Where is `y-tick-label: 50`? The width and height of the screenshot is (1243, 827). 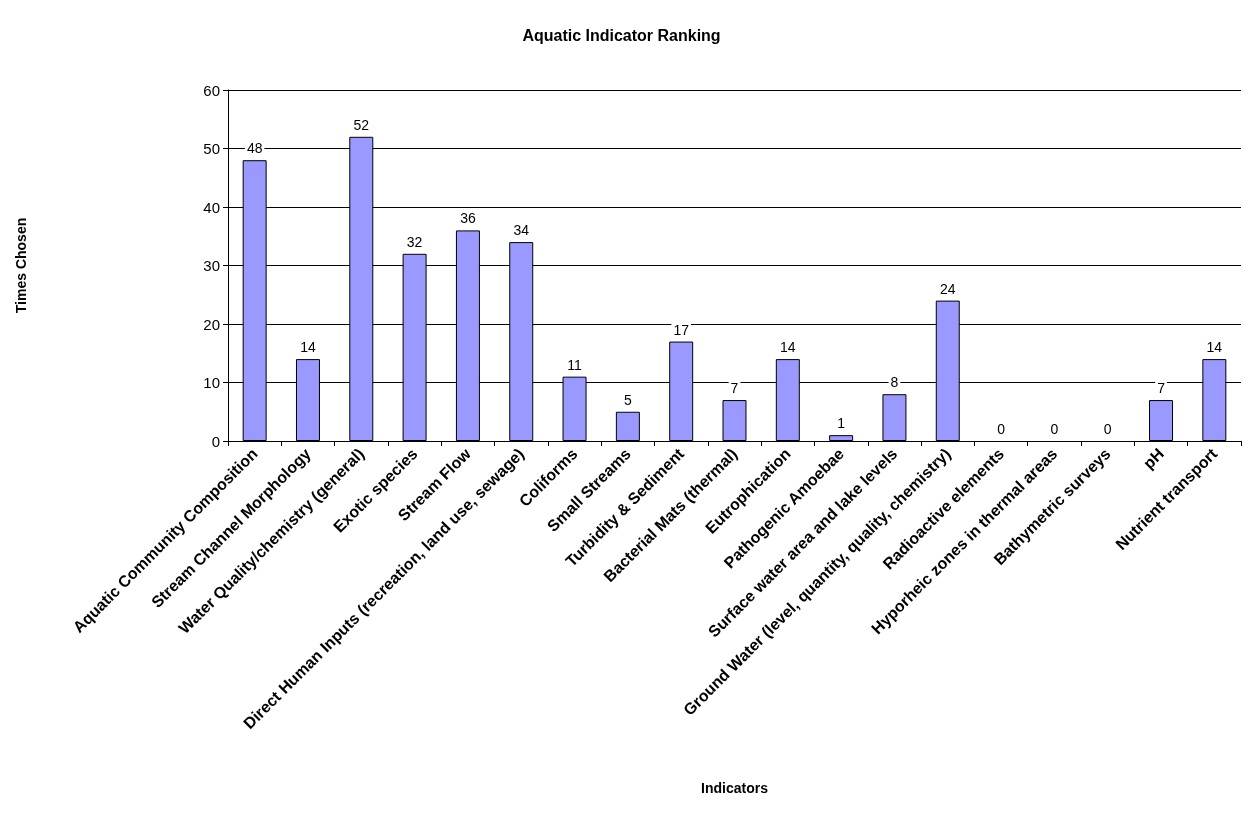 y-tick-label: 50 is located at coordinates (211, 148).